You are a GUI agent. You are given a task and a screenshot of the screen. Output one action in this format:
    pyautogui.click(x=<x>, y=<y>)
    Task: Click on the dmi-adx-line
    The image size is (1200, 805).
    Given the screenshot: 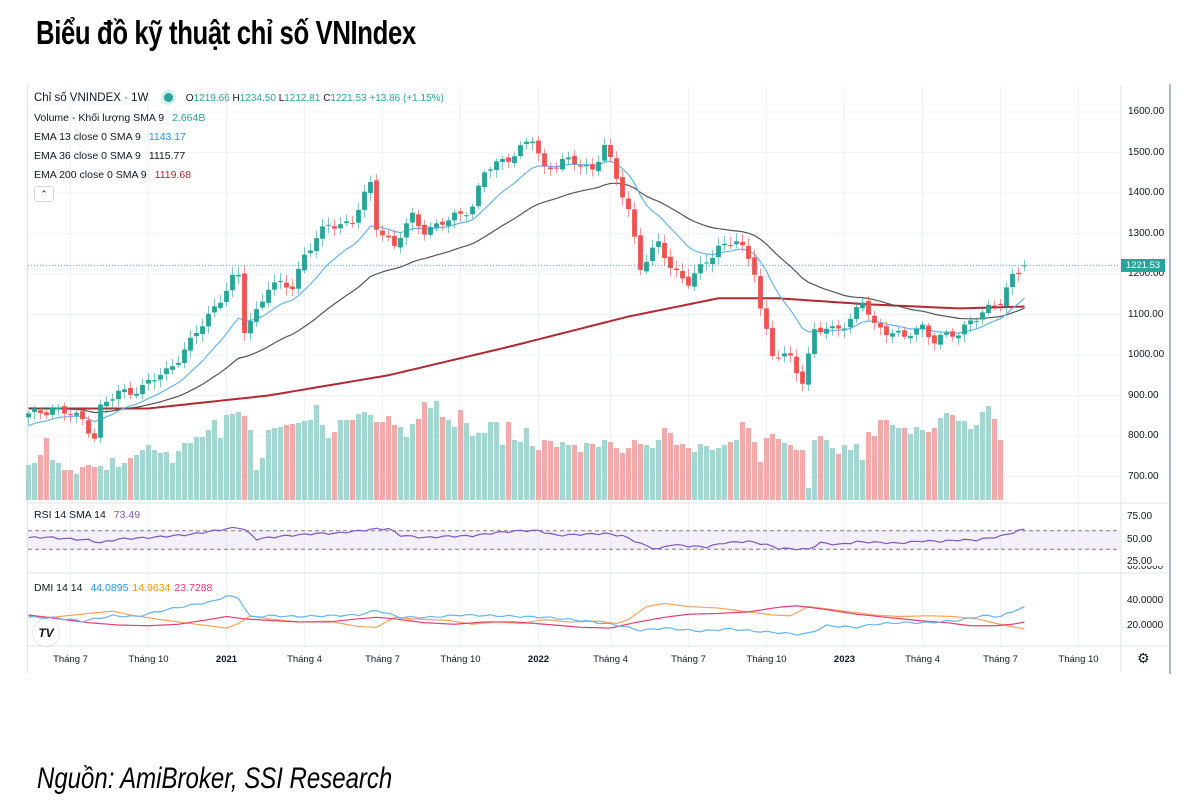 What is the action you would take?
    pyautogui.click(x=526, y=617)
    